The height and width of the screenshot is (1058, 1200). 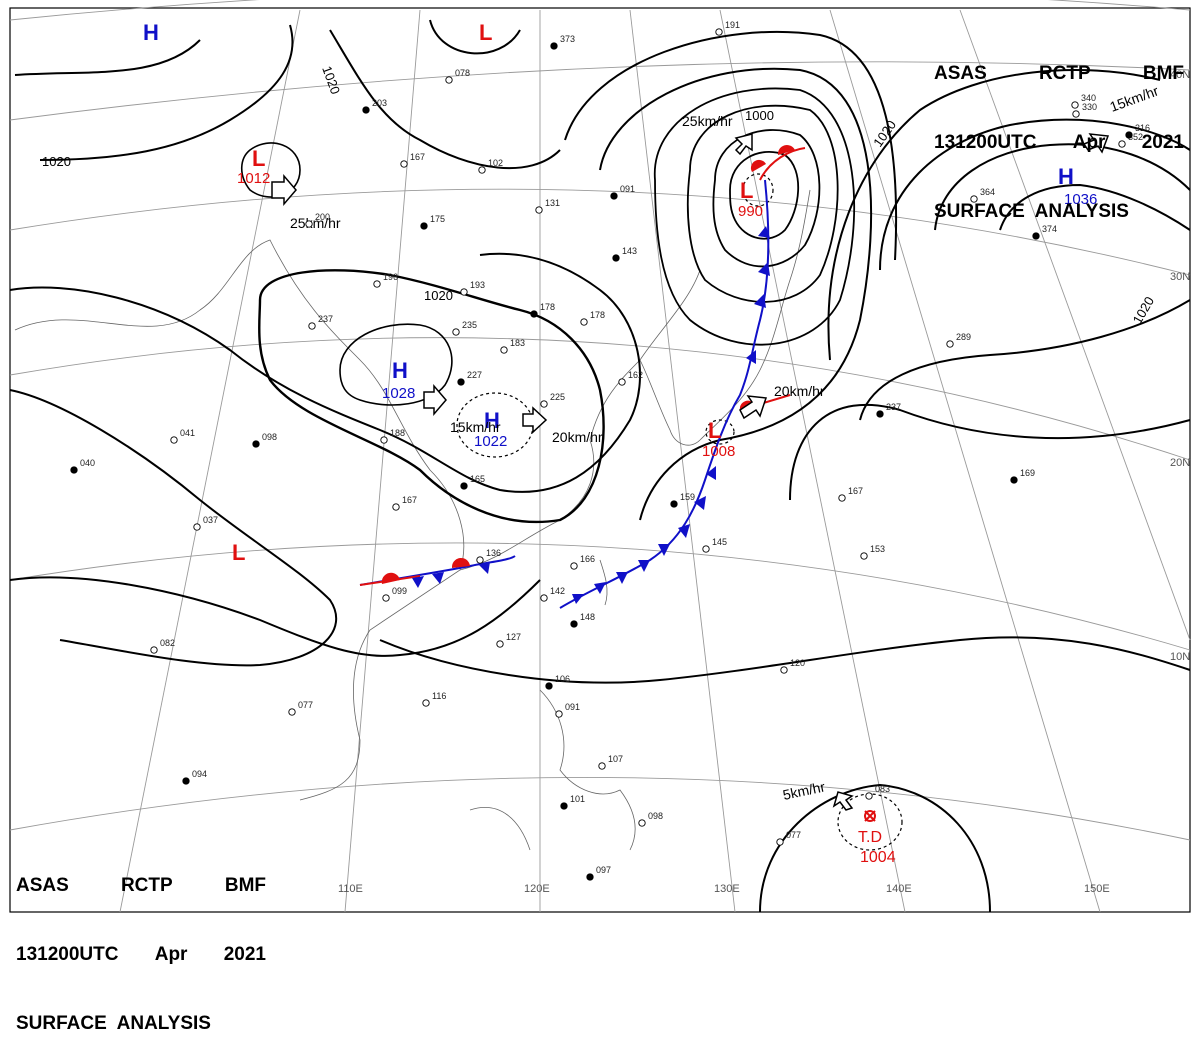 What do you see at coordinates (477, 479) in the screenshot?
I see `station-pressure: 165` at bounding box center [477, 479].